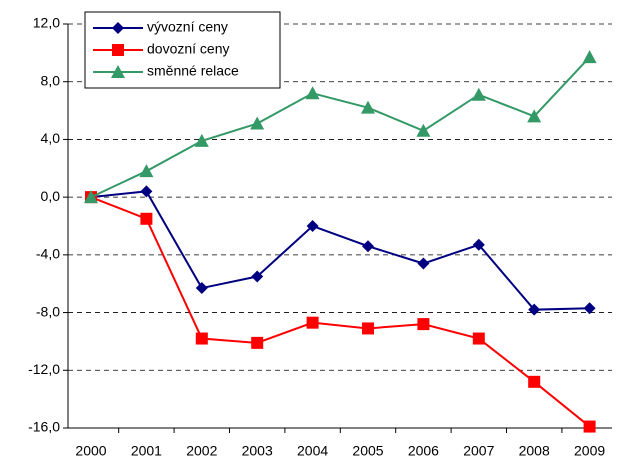  Describe the element at coordinates (478, 451) in the screenshot. I see `x-tick-label: 2007` at that location.